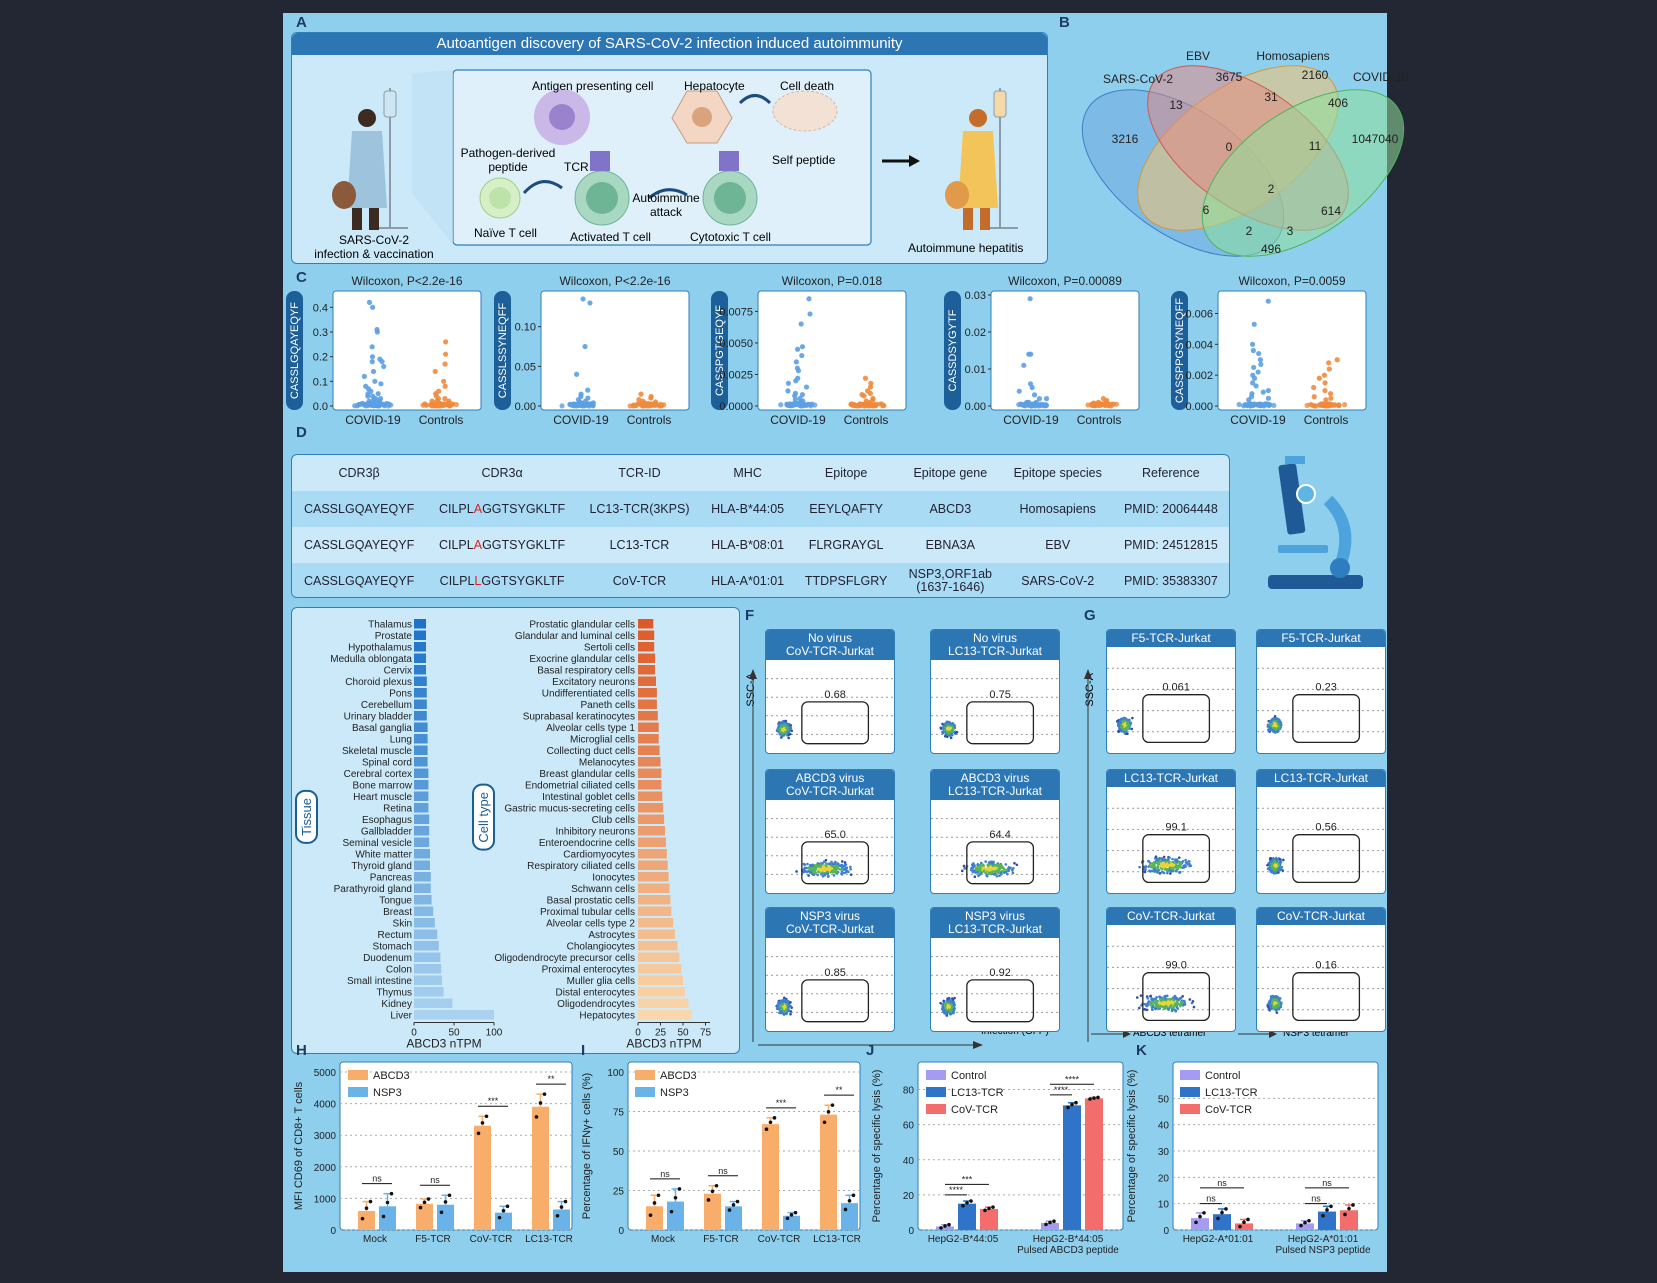 This screenshot has height=1283, width=1657. What do you see at coordinates (909, 1091) in the screenshot?
I see `y-tick-label: 80` at bounding box center [909, 1091].